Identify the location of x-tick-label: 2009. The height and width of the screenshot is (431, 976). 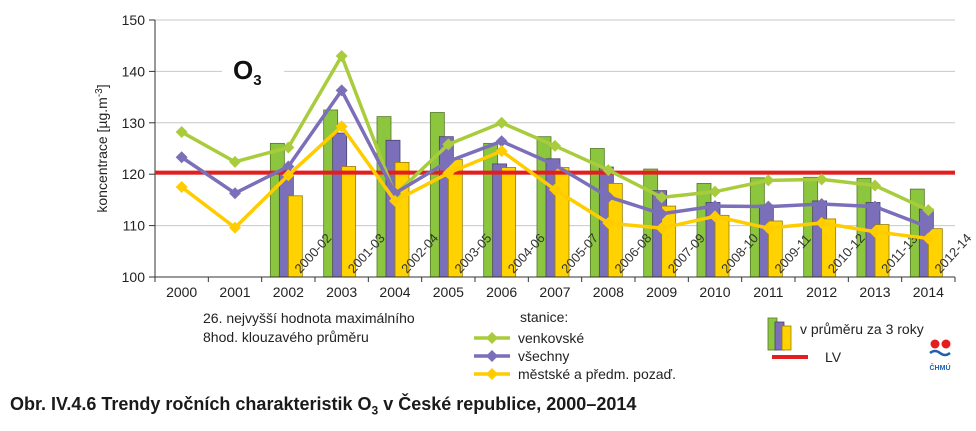
(661, 292).